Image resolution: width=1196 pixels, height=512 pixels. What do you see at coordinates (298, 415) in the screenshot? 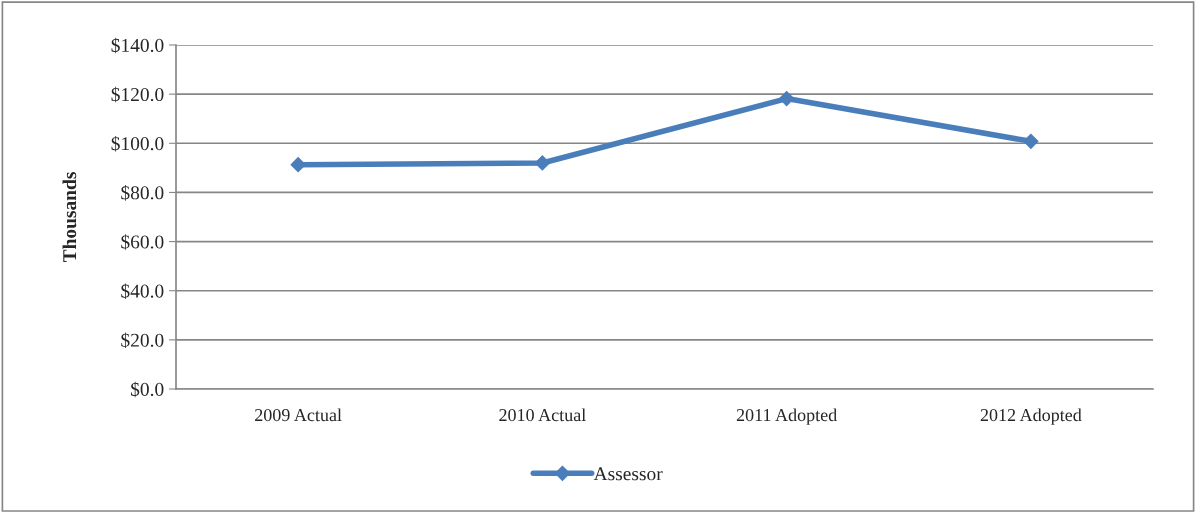
I see `x-tick-label: 2009 Actual` at bounding box center [298, 415].